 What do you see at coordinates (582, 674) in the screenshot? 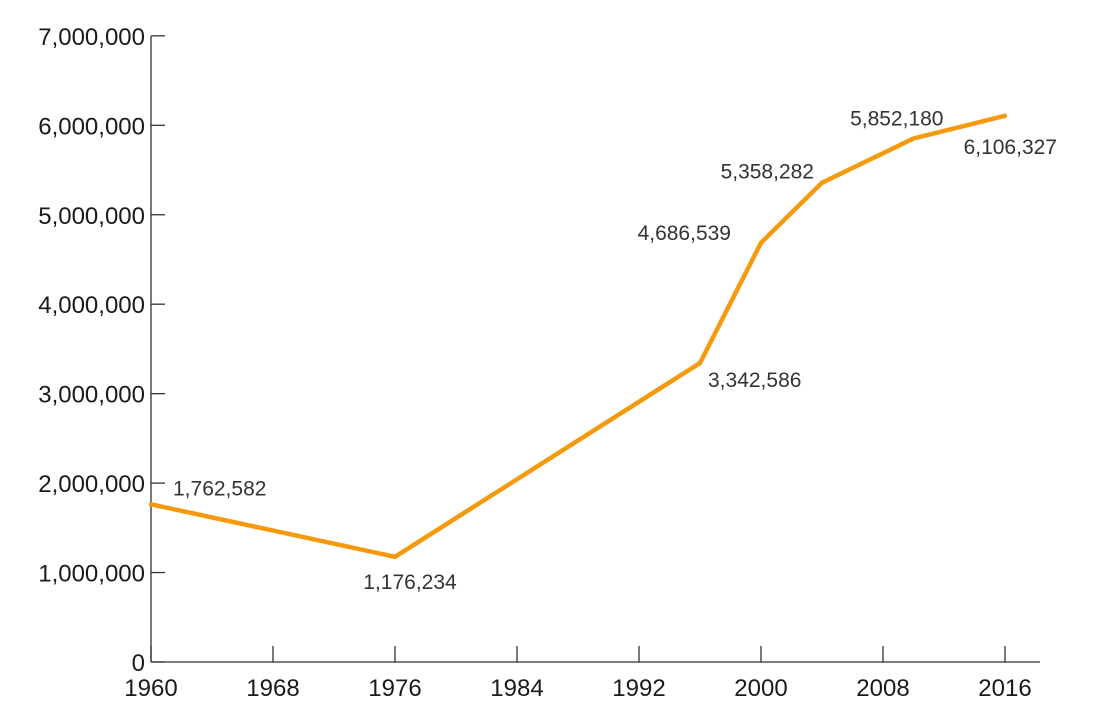
I see `x-axis: 1960 1968 1976 1984 1992 2000 2008 2016` at bounding box center [582, 674].